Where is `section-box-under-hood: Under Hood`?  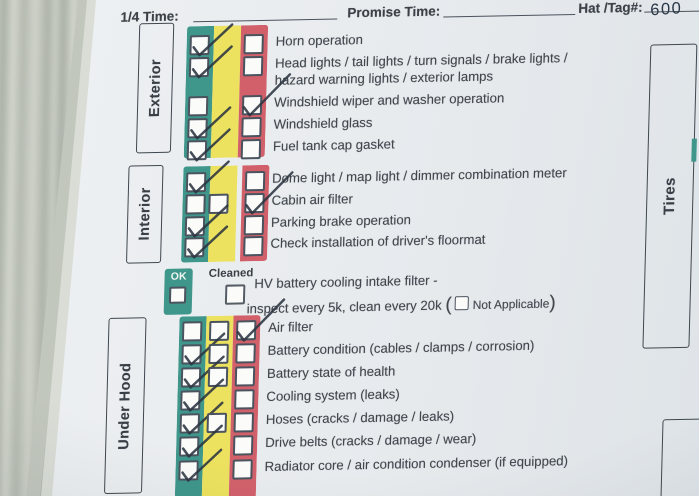
section-box-under-hood: Under Hood is located at coordinates (125, 406).